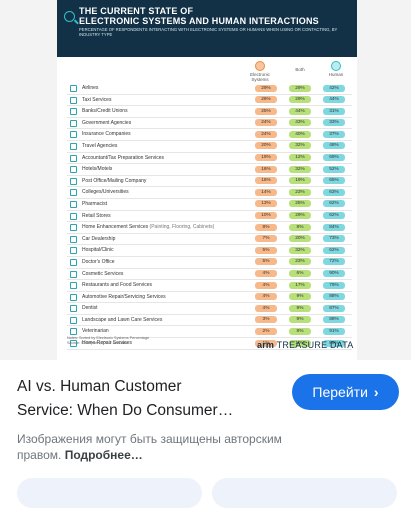 This screenshot has width=411, height=508. I want to click on human-cell: 52%, so click(334, 169).